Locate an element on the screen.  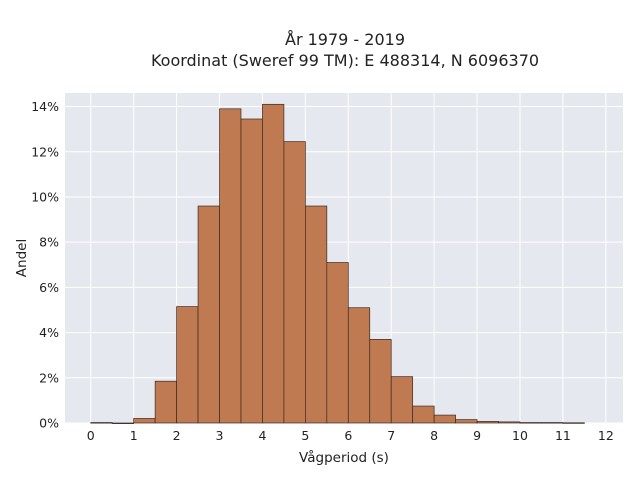
y-tick-label: 2% is located at coordinates (49, 377).